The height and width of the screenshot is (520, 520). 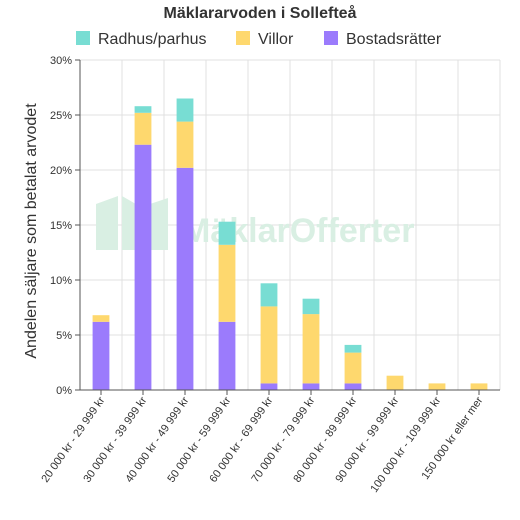 I want to click on x-tick-label: 100 000 kr - 109 999 kr, so click(x=405, y=445).